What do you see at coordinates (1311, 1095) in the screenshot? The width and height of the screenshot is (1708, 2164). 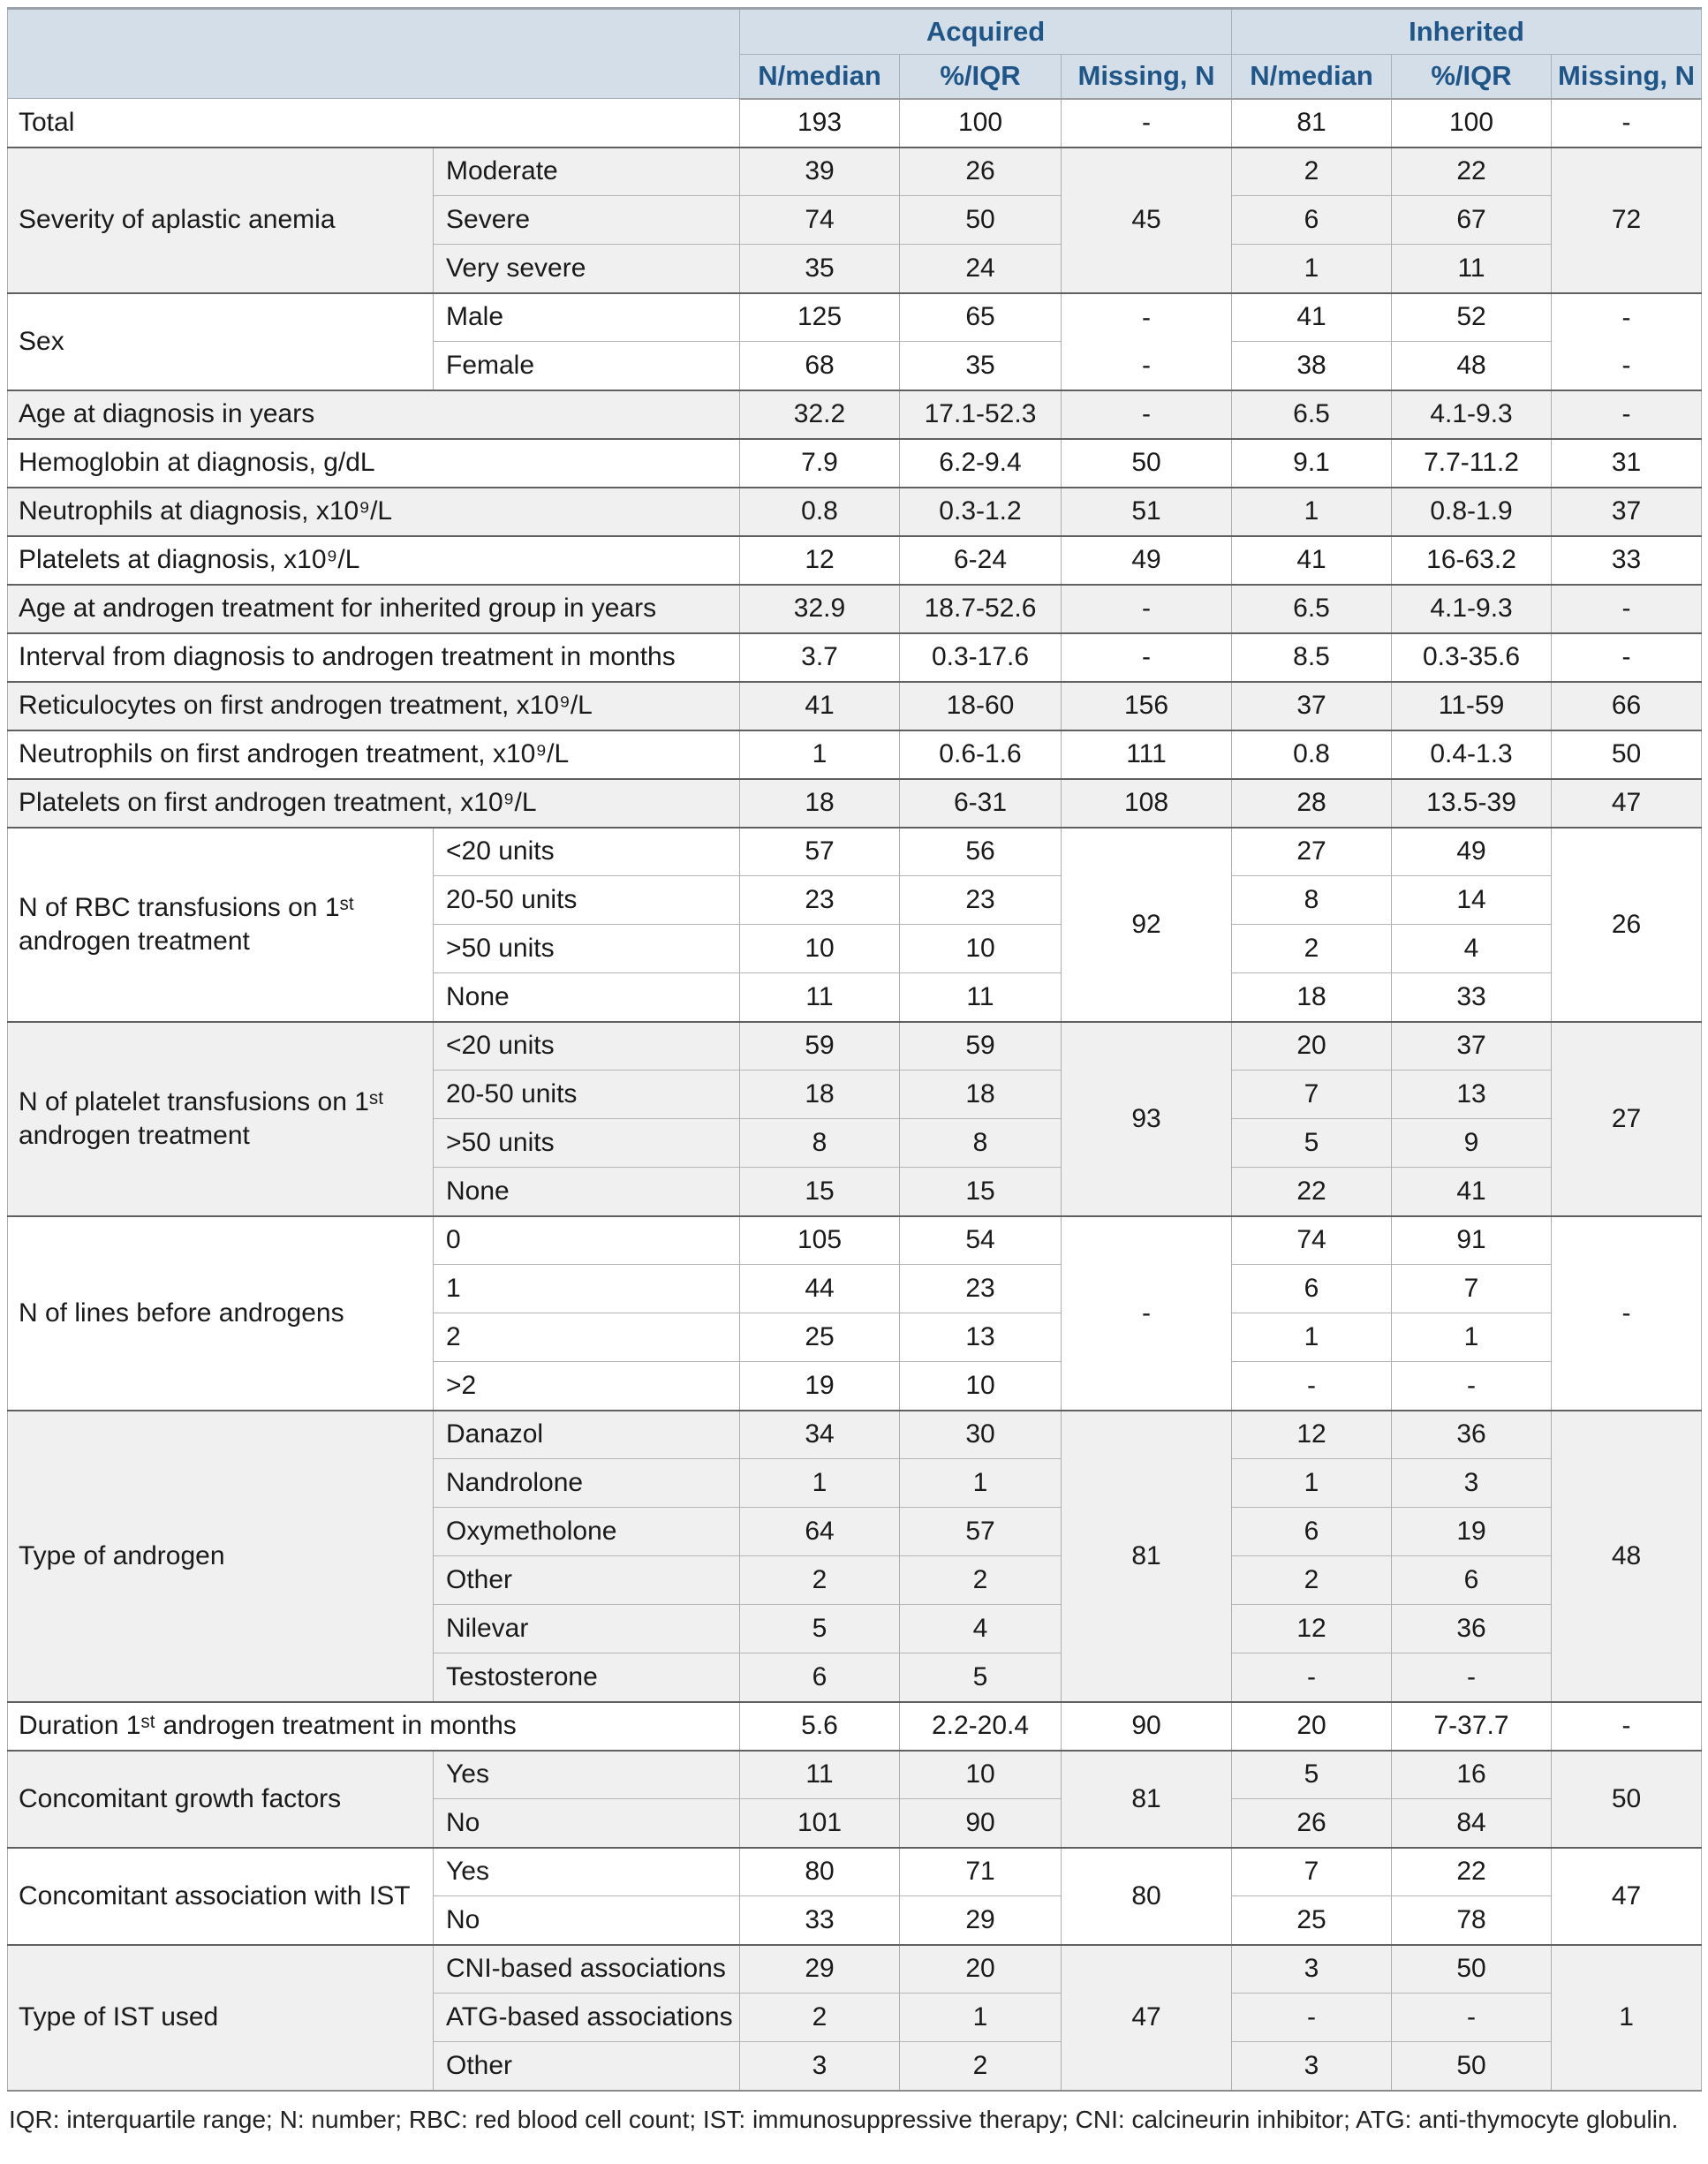 I see `inherited-n-cell: 7` at bounding box center [1311, 1095].